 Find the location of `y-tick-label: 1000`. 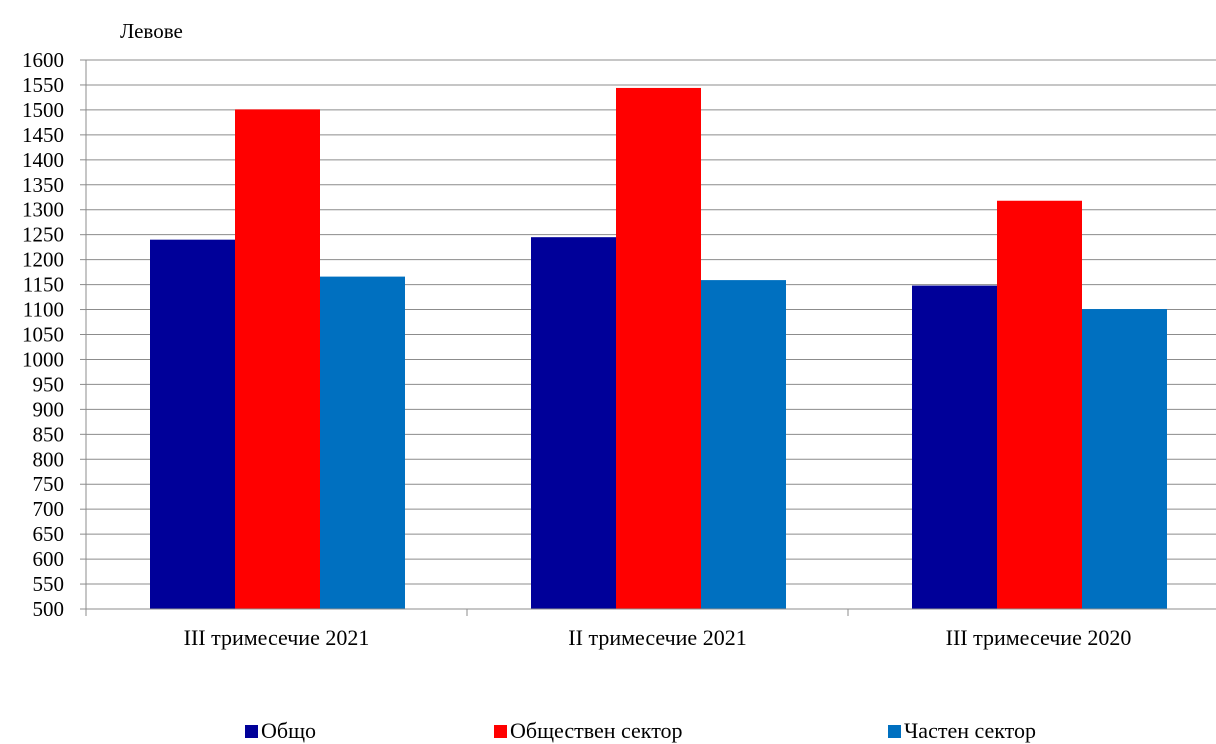

y-tick-label: 1000 is located at coordinates (43, 359).